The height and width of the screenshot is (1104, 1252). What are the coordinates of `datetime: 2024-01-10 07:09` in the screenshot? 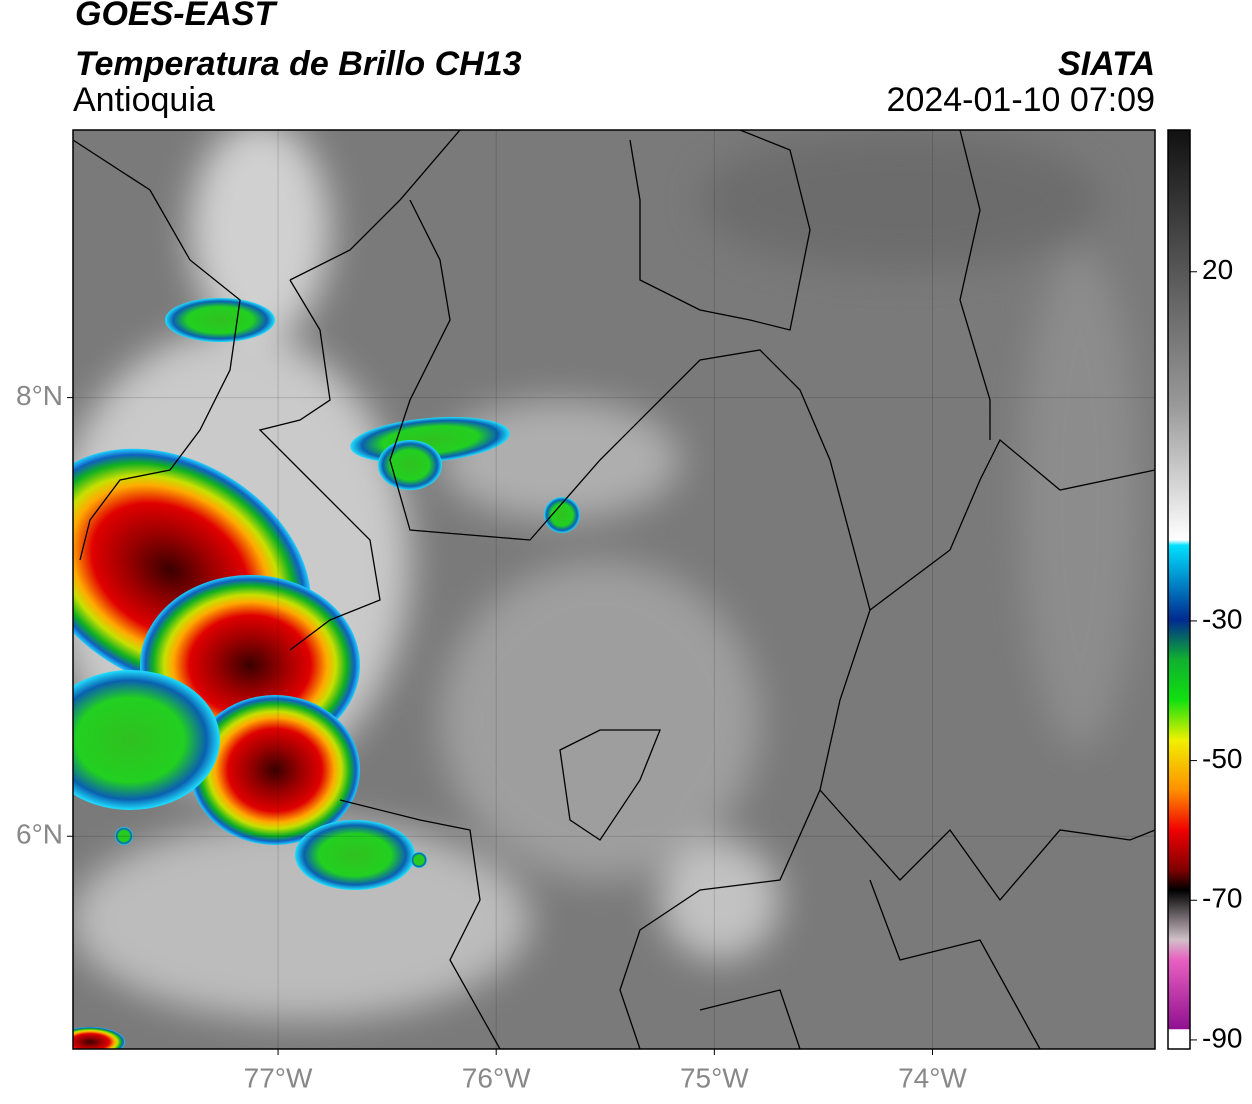 It's located at (1021, 100).